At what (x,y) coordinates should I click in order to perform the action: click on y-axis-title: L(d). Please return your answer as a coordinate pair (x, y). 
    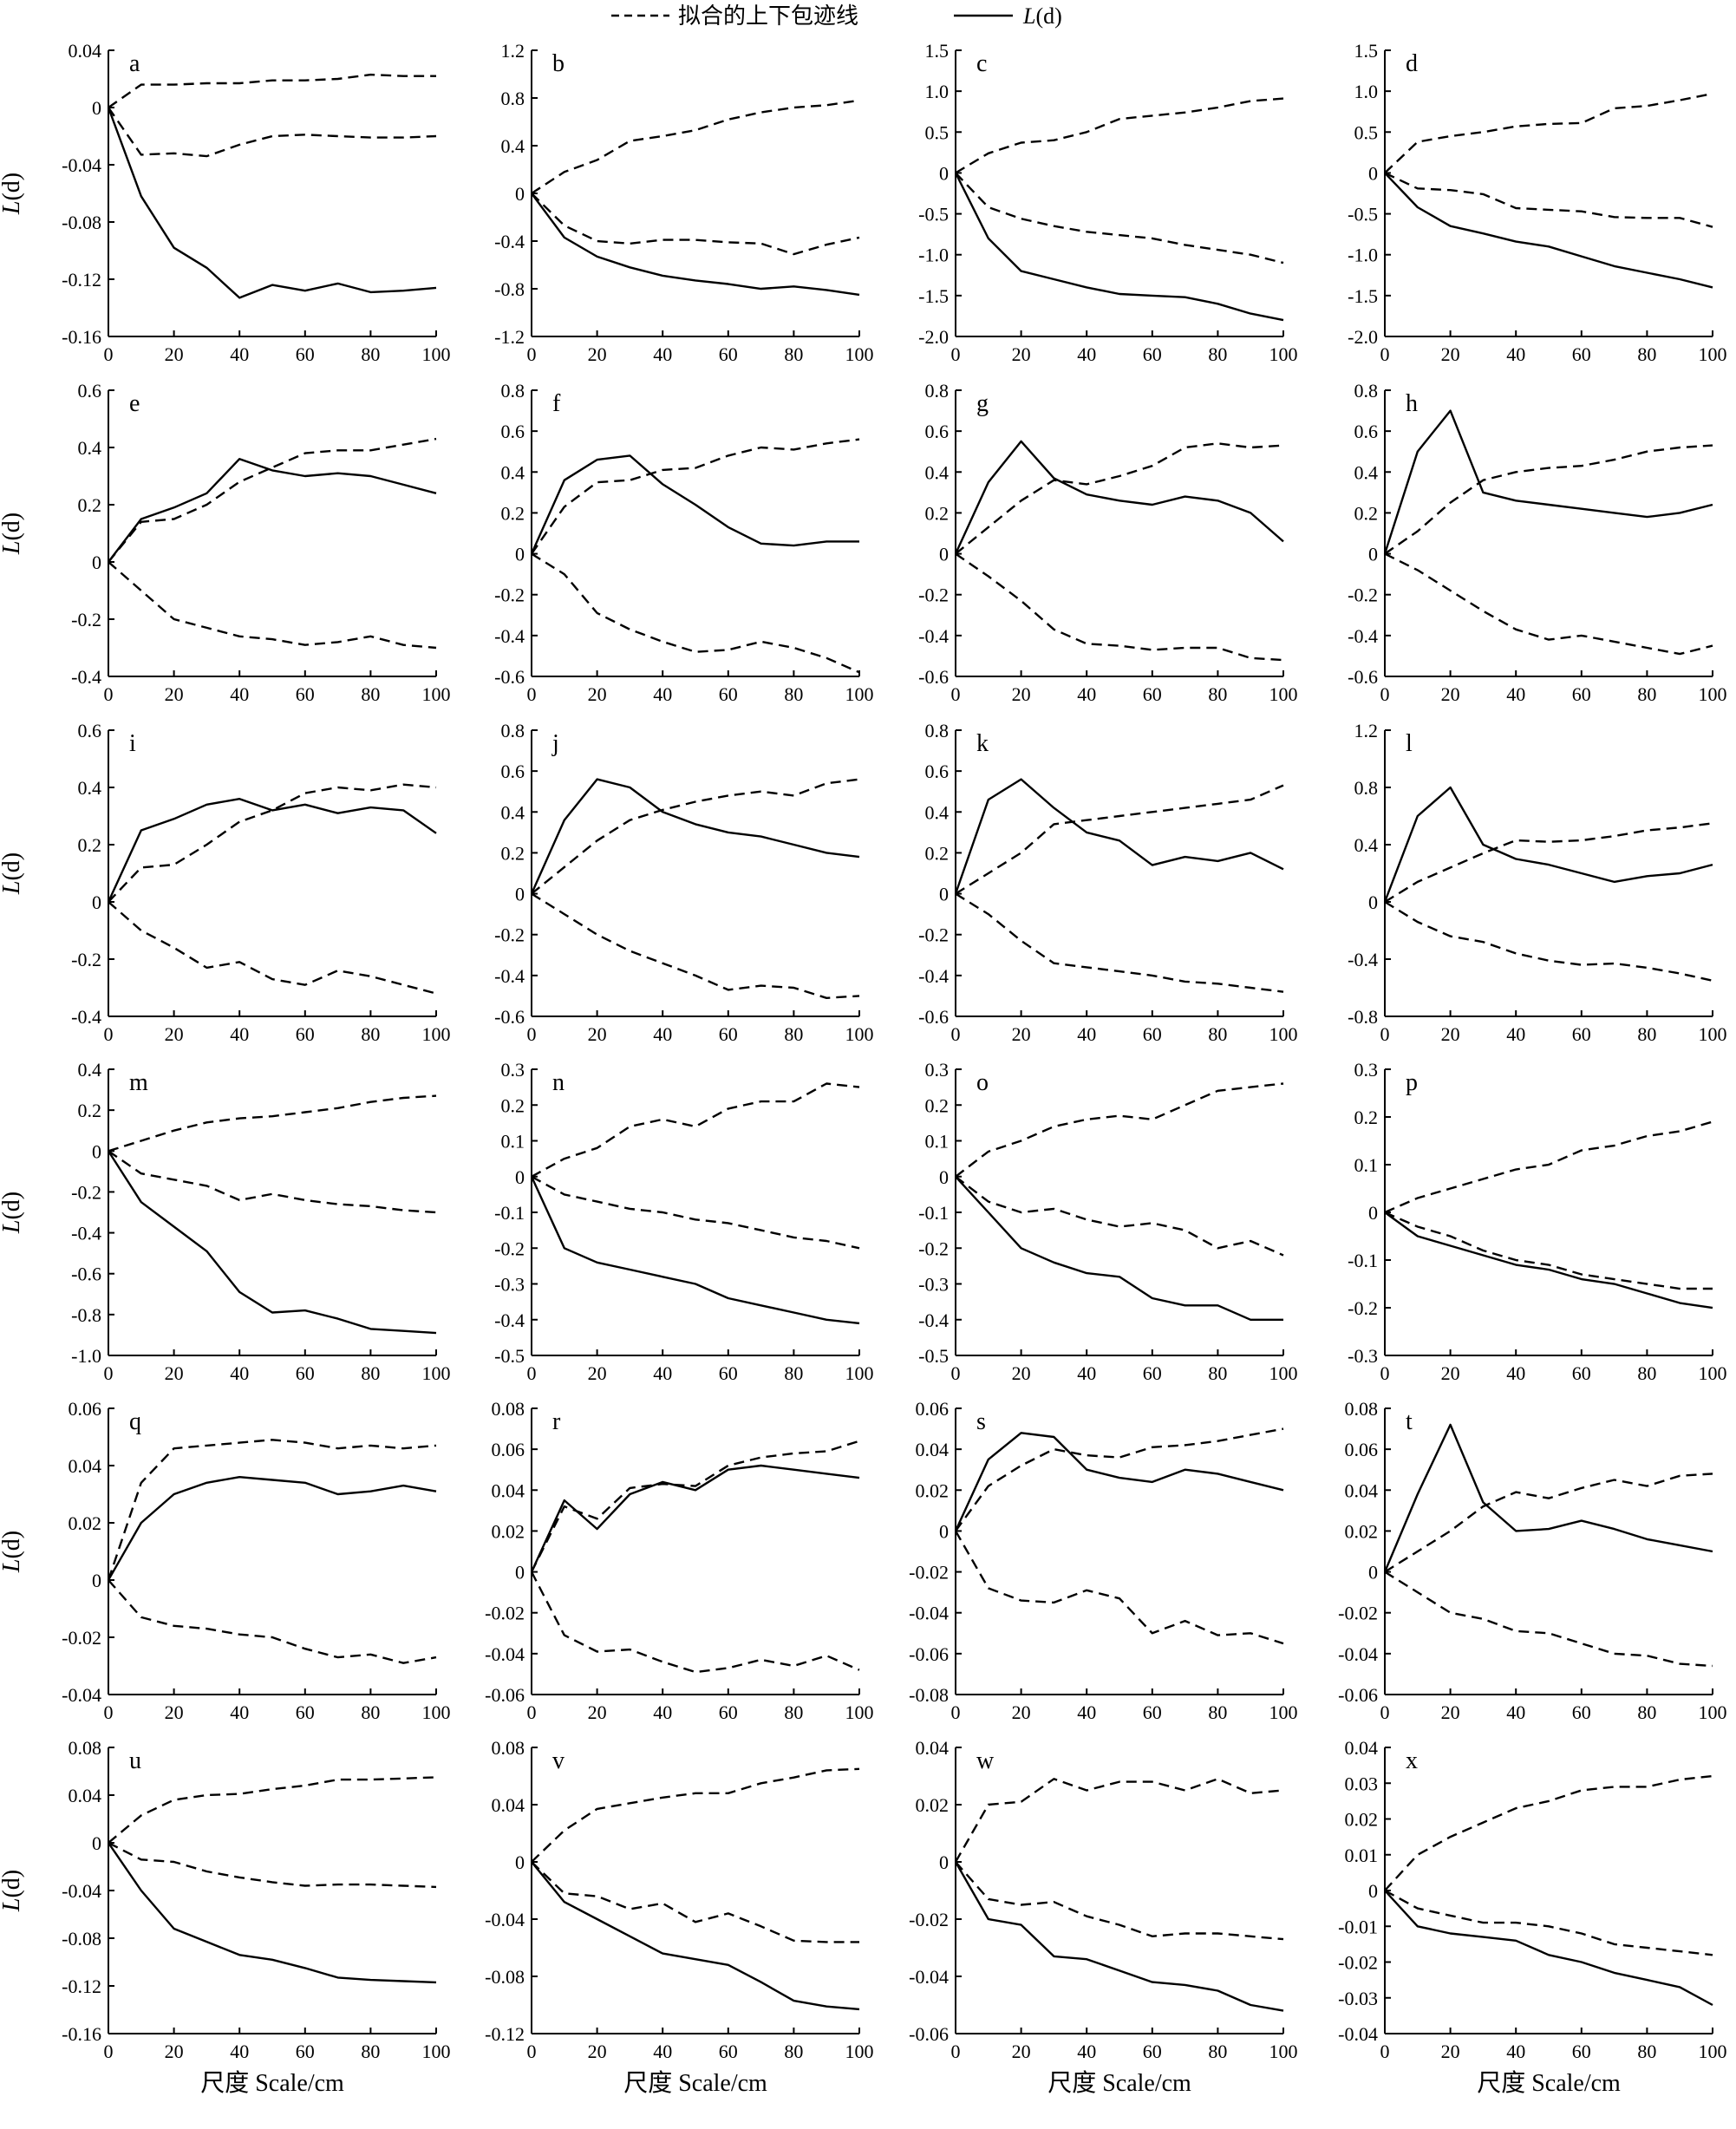
    Looking at the image, I should click on (12, 534).